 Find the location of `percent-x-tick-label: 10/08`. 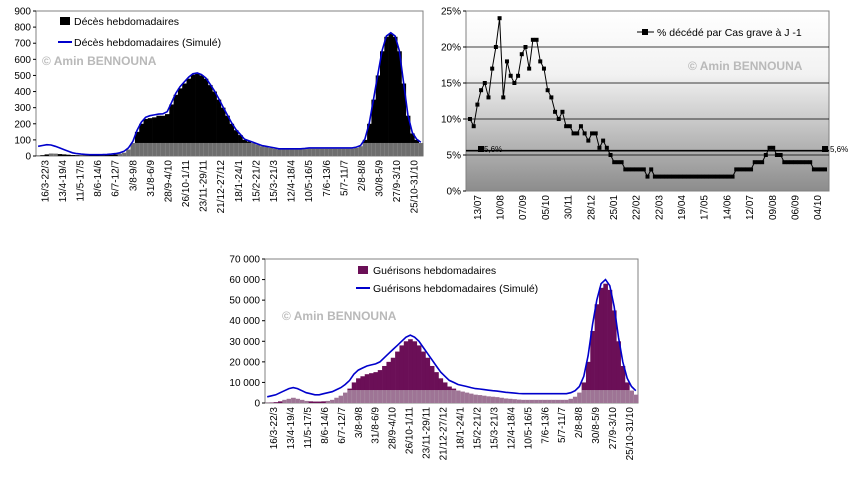

percent-x-tick-label: 10/08 is located at coordinates (501, 207).